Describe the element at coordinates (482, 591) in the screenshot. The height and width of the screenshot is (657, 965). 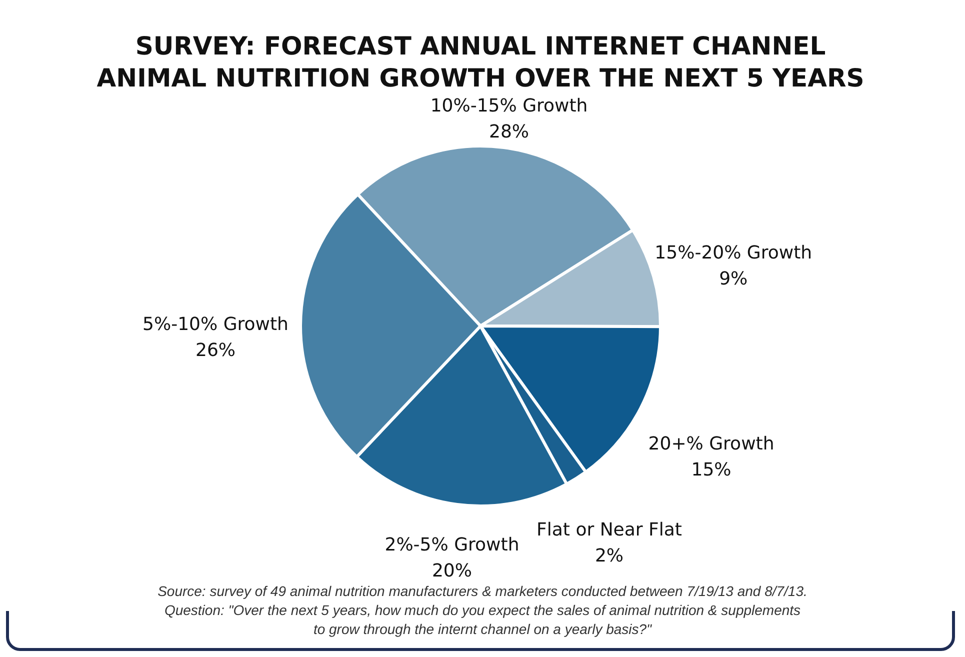
I see `source-note: Source: survey of 49 animal nutrition manufacturers & marketers conducted between 7/19/13 and 8/7/13.` at that location.